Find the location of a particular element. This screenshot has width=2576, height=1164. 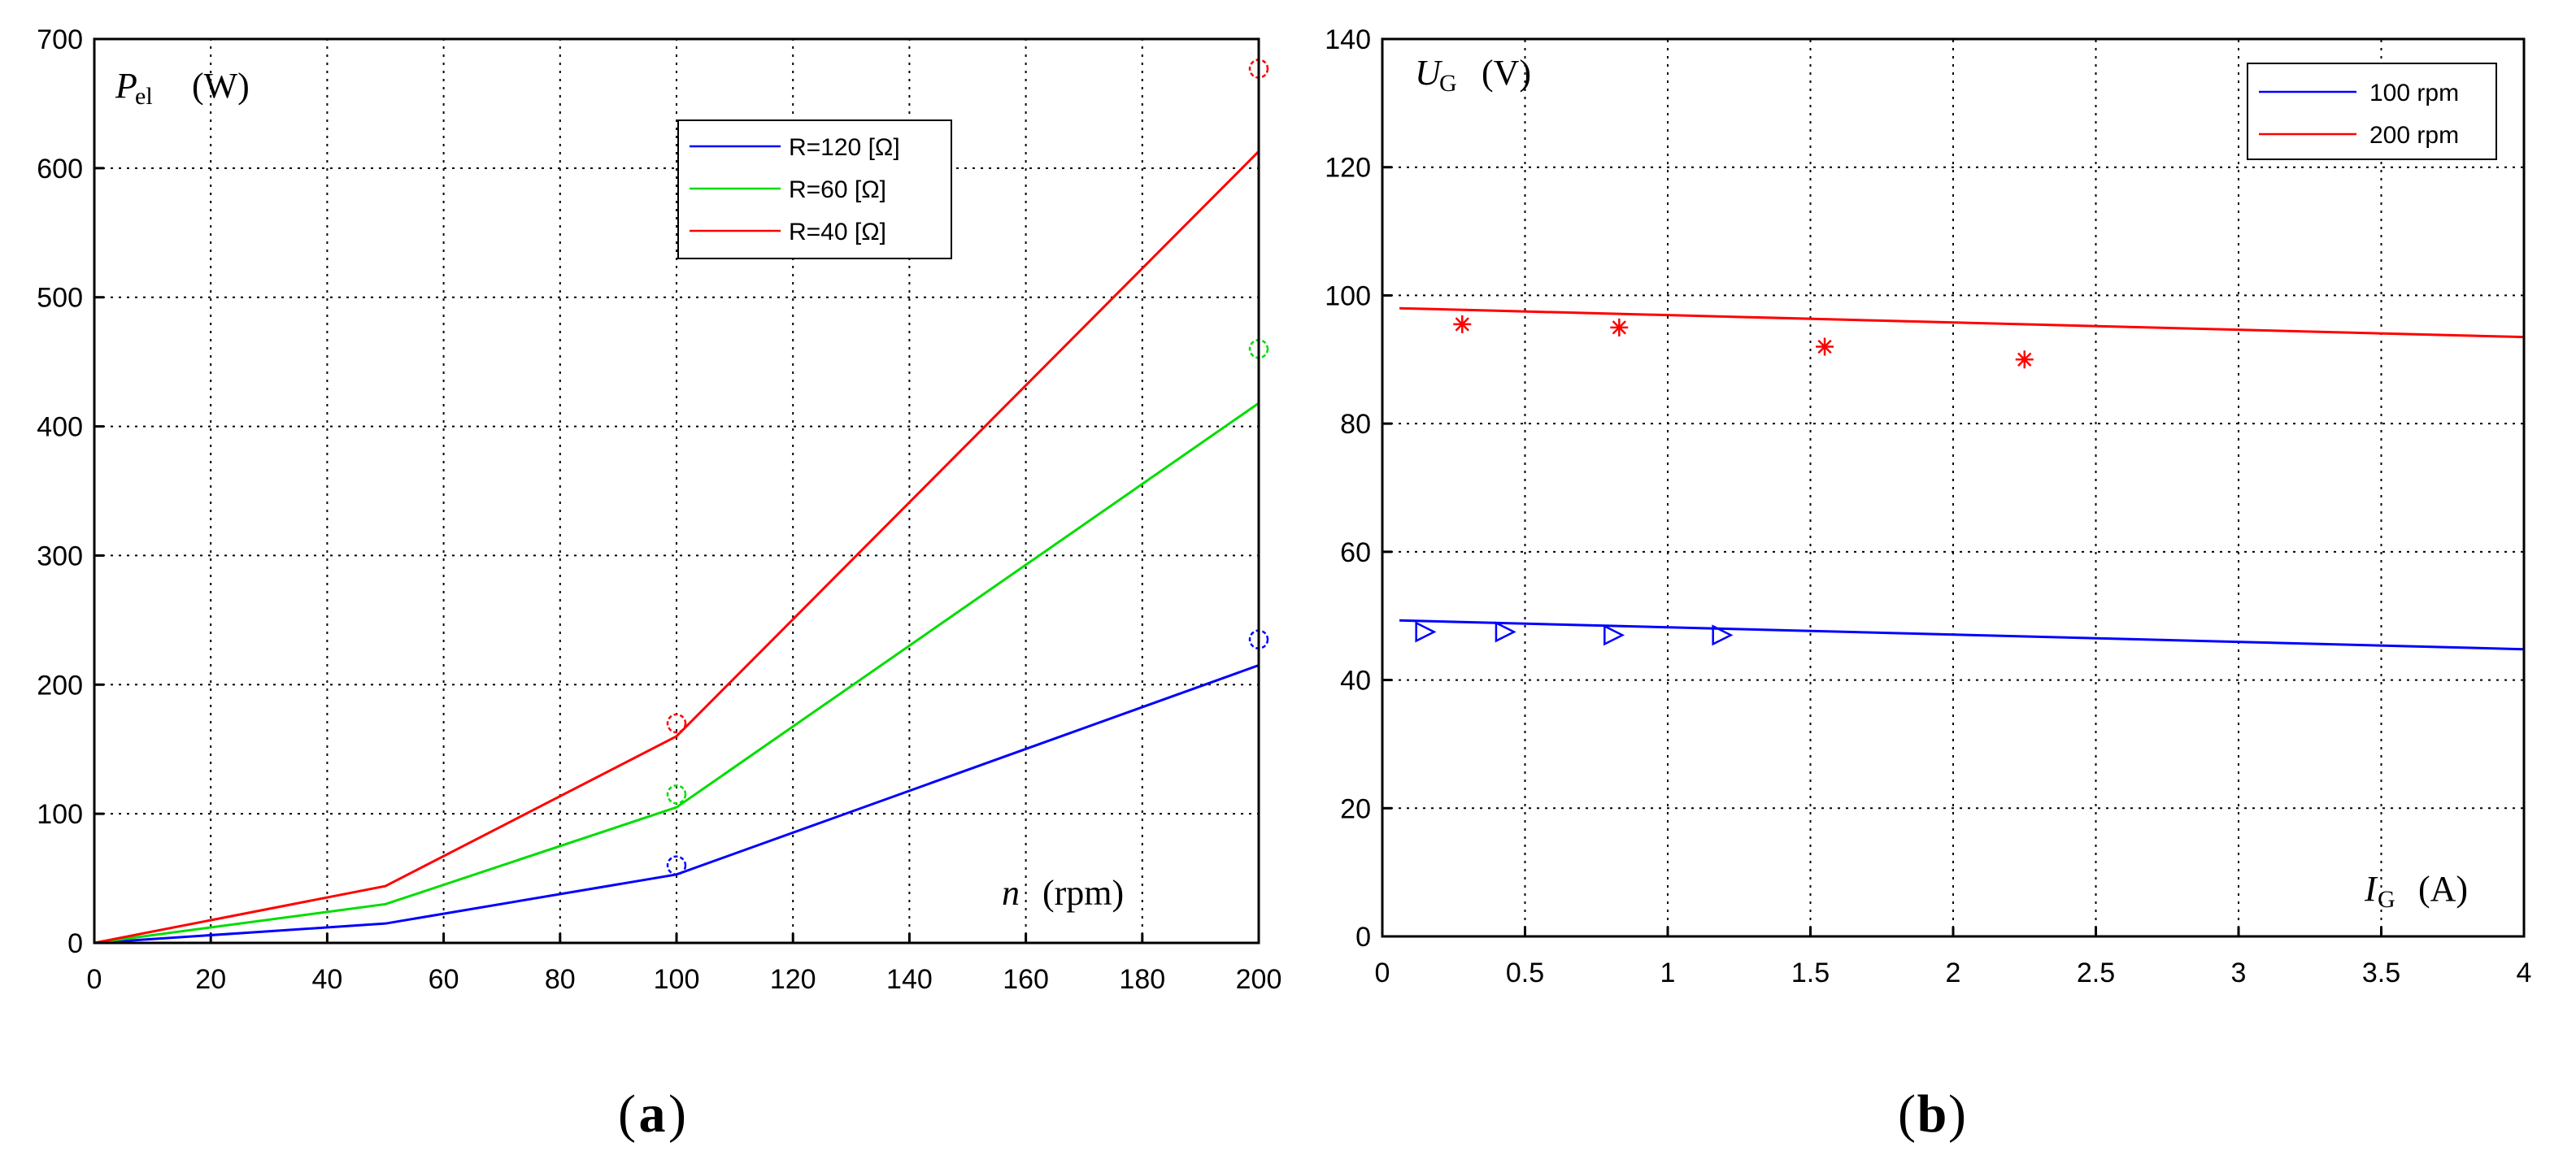

chart-a-ytick-label-2: 200 is located at coordinates (60, 685).